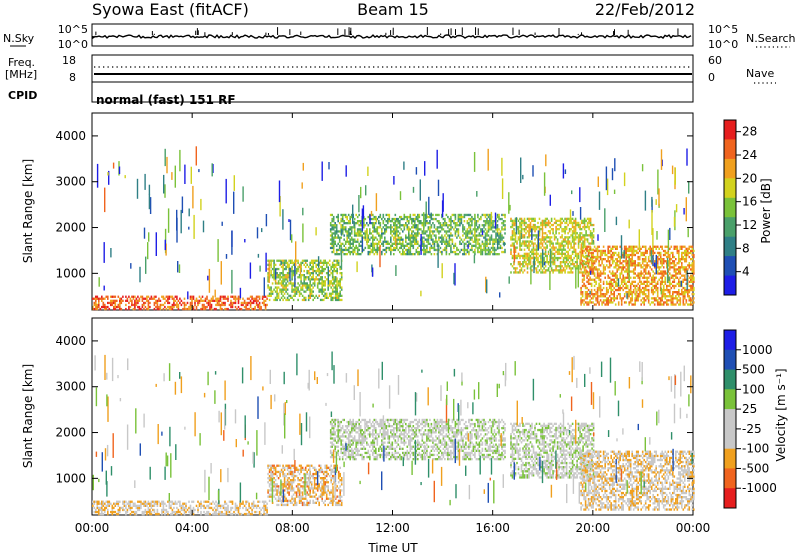 This screenshot has width=800, height=554. What do you see at coordinates (19, 38) in the screenshot?
I see `noise-left-label: N.Sky` at bounding box center [19, 38].